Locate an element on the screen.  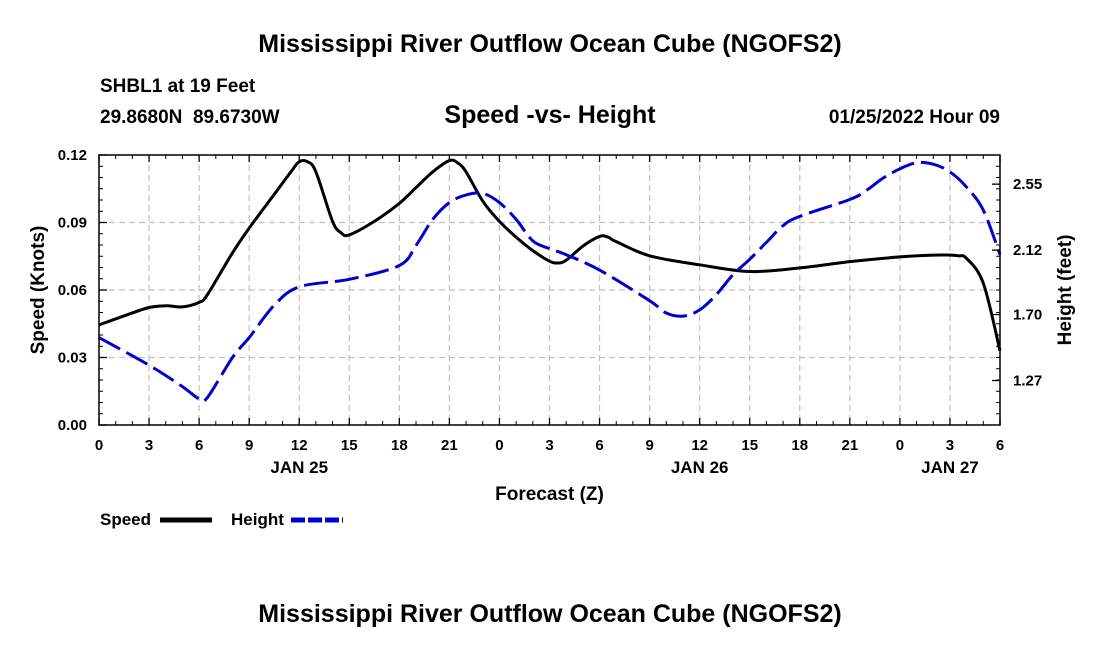
station-label: SHBL1 at 19 Feet is located at coordinates (178, 86).